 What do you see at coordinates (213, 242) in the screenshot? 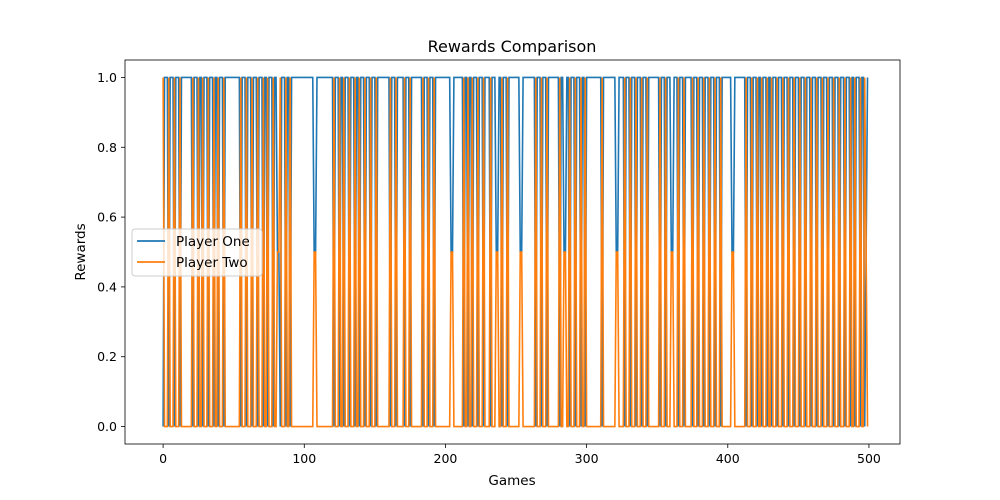
I see `legend-label-player-one: Player One` at bounding box center [213, 242].